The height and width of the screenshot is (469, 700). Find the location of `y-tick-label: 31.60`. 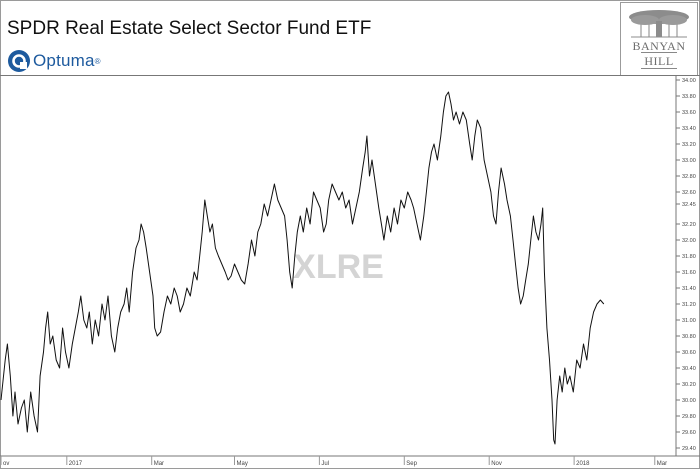

y-tick-label: 31.60 is located at coordinates (689, 273).